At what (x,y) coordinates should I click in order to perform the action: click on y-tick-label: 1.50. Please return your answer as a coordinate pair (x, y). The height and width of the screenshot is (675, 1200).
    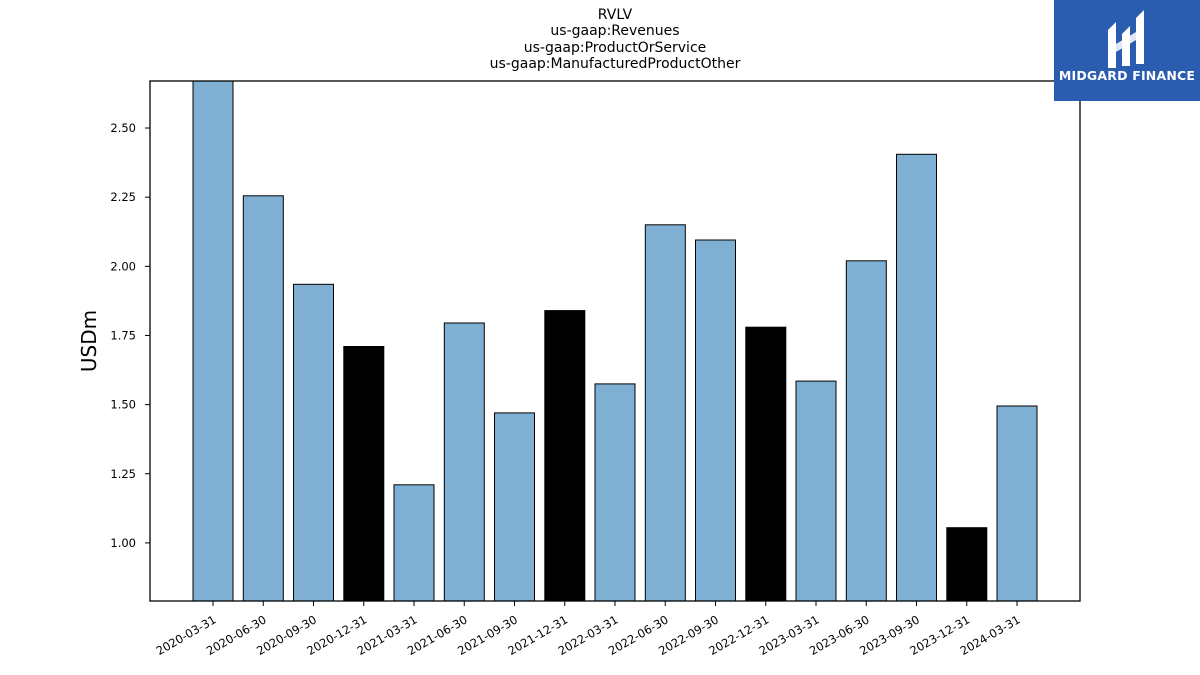
    Looking at the image, I should click on (123, 405).